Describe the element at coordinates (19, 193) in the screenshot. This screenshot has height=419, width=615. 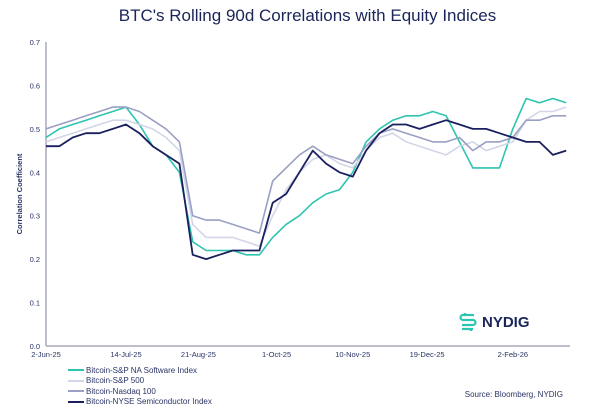
I see `y-axis-label: Correlation Coefficient` at that location.